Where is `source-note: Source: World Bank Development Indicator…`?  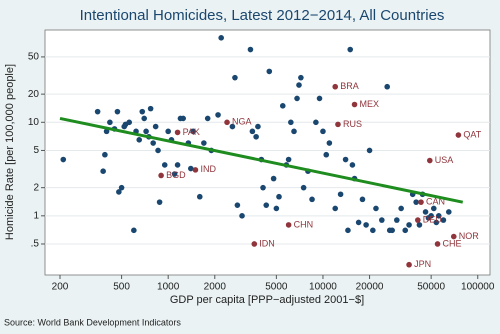
source-note: Source: World Bank Development Indicator… is located at coordinates (92, 322).